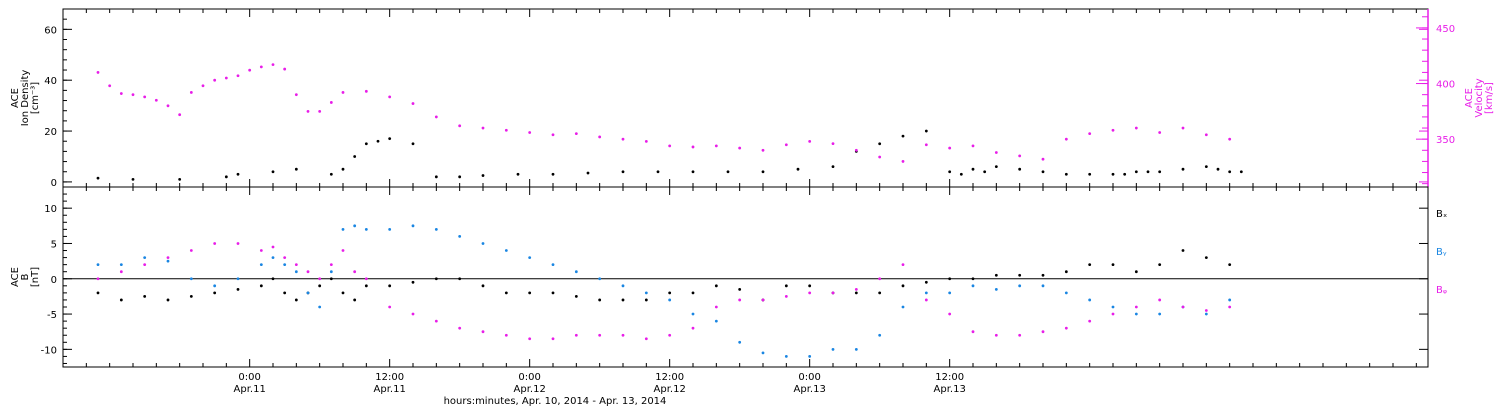 Image resolution: width=1500 pixels, height=410 pixels. What do you see at coordinates (35, 277) in the screenshot?
I see `left-y-axis-title: [nT]` at bounding box center [35, 277].